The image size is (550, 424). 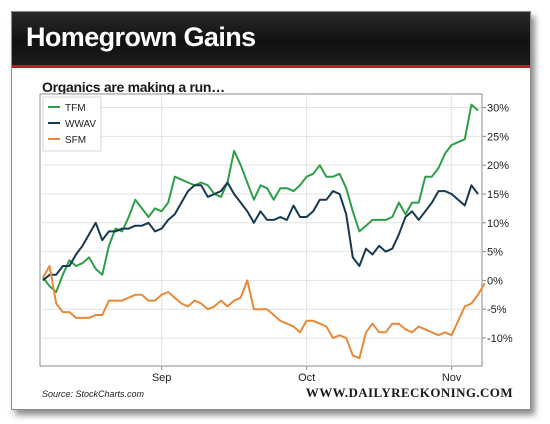 I want to click on y-tick-label: 20%, so click(x=498, y=166).